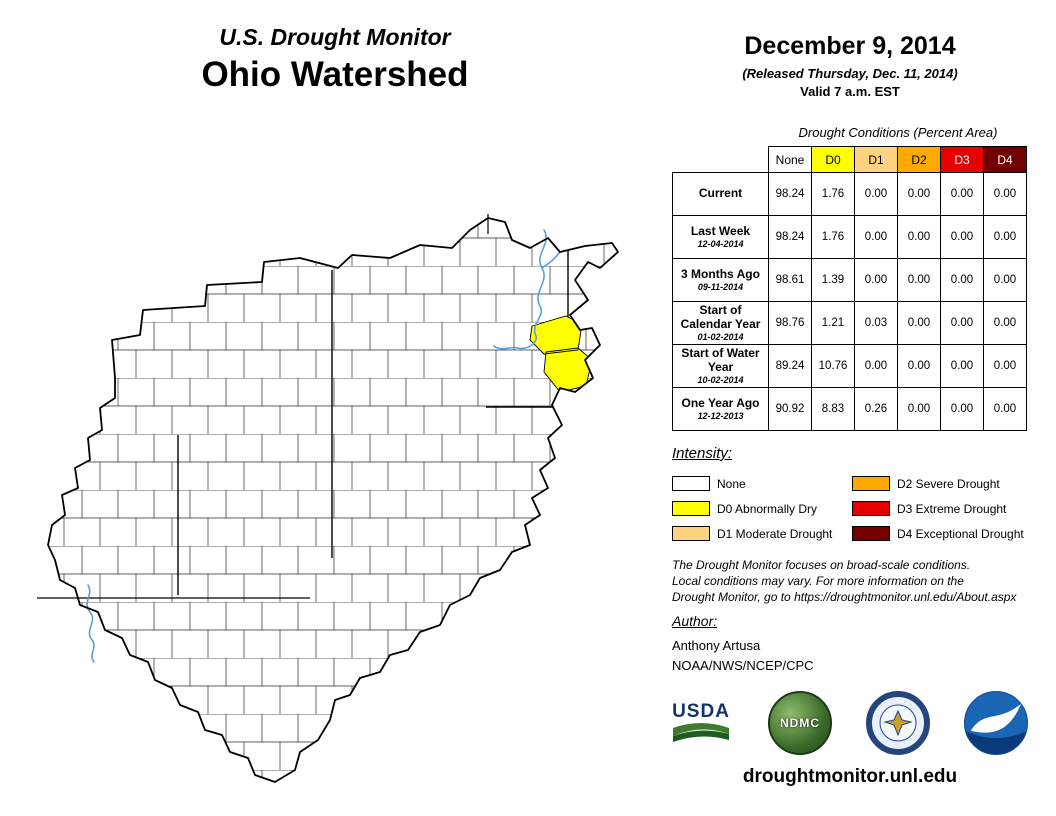  I want to click on usda-logo-text: USDA, so click(701, 711).